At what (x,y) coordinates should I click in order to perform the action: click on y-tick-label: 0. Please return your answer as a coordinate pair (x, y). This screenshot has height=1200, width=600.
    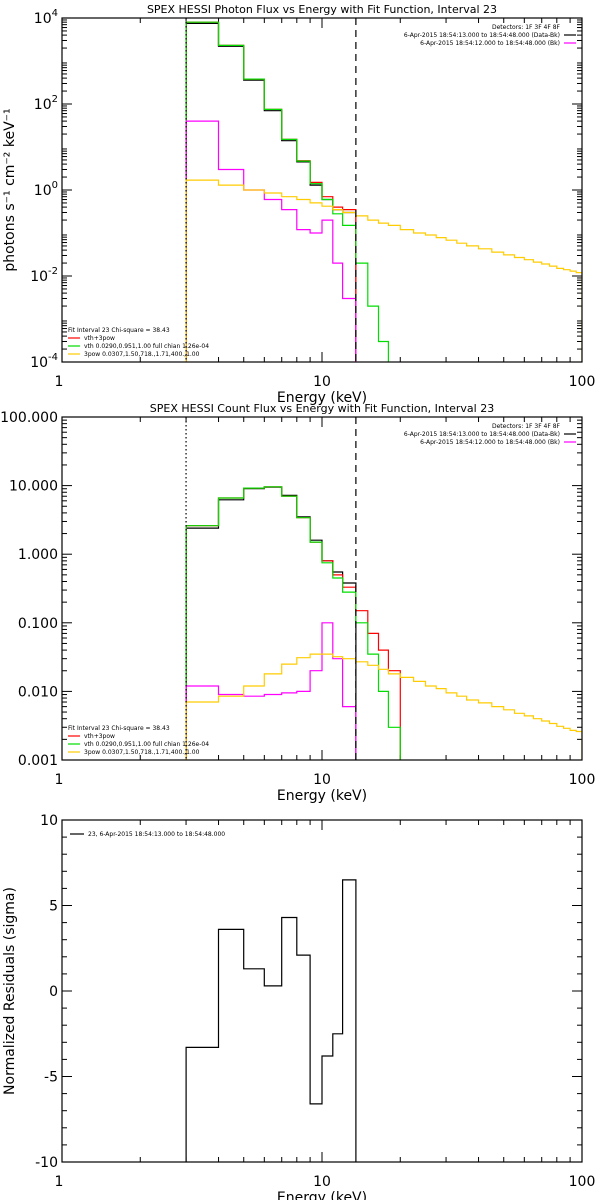
    Looking at the image, I should click on (53, 992).